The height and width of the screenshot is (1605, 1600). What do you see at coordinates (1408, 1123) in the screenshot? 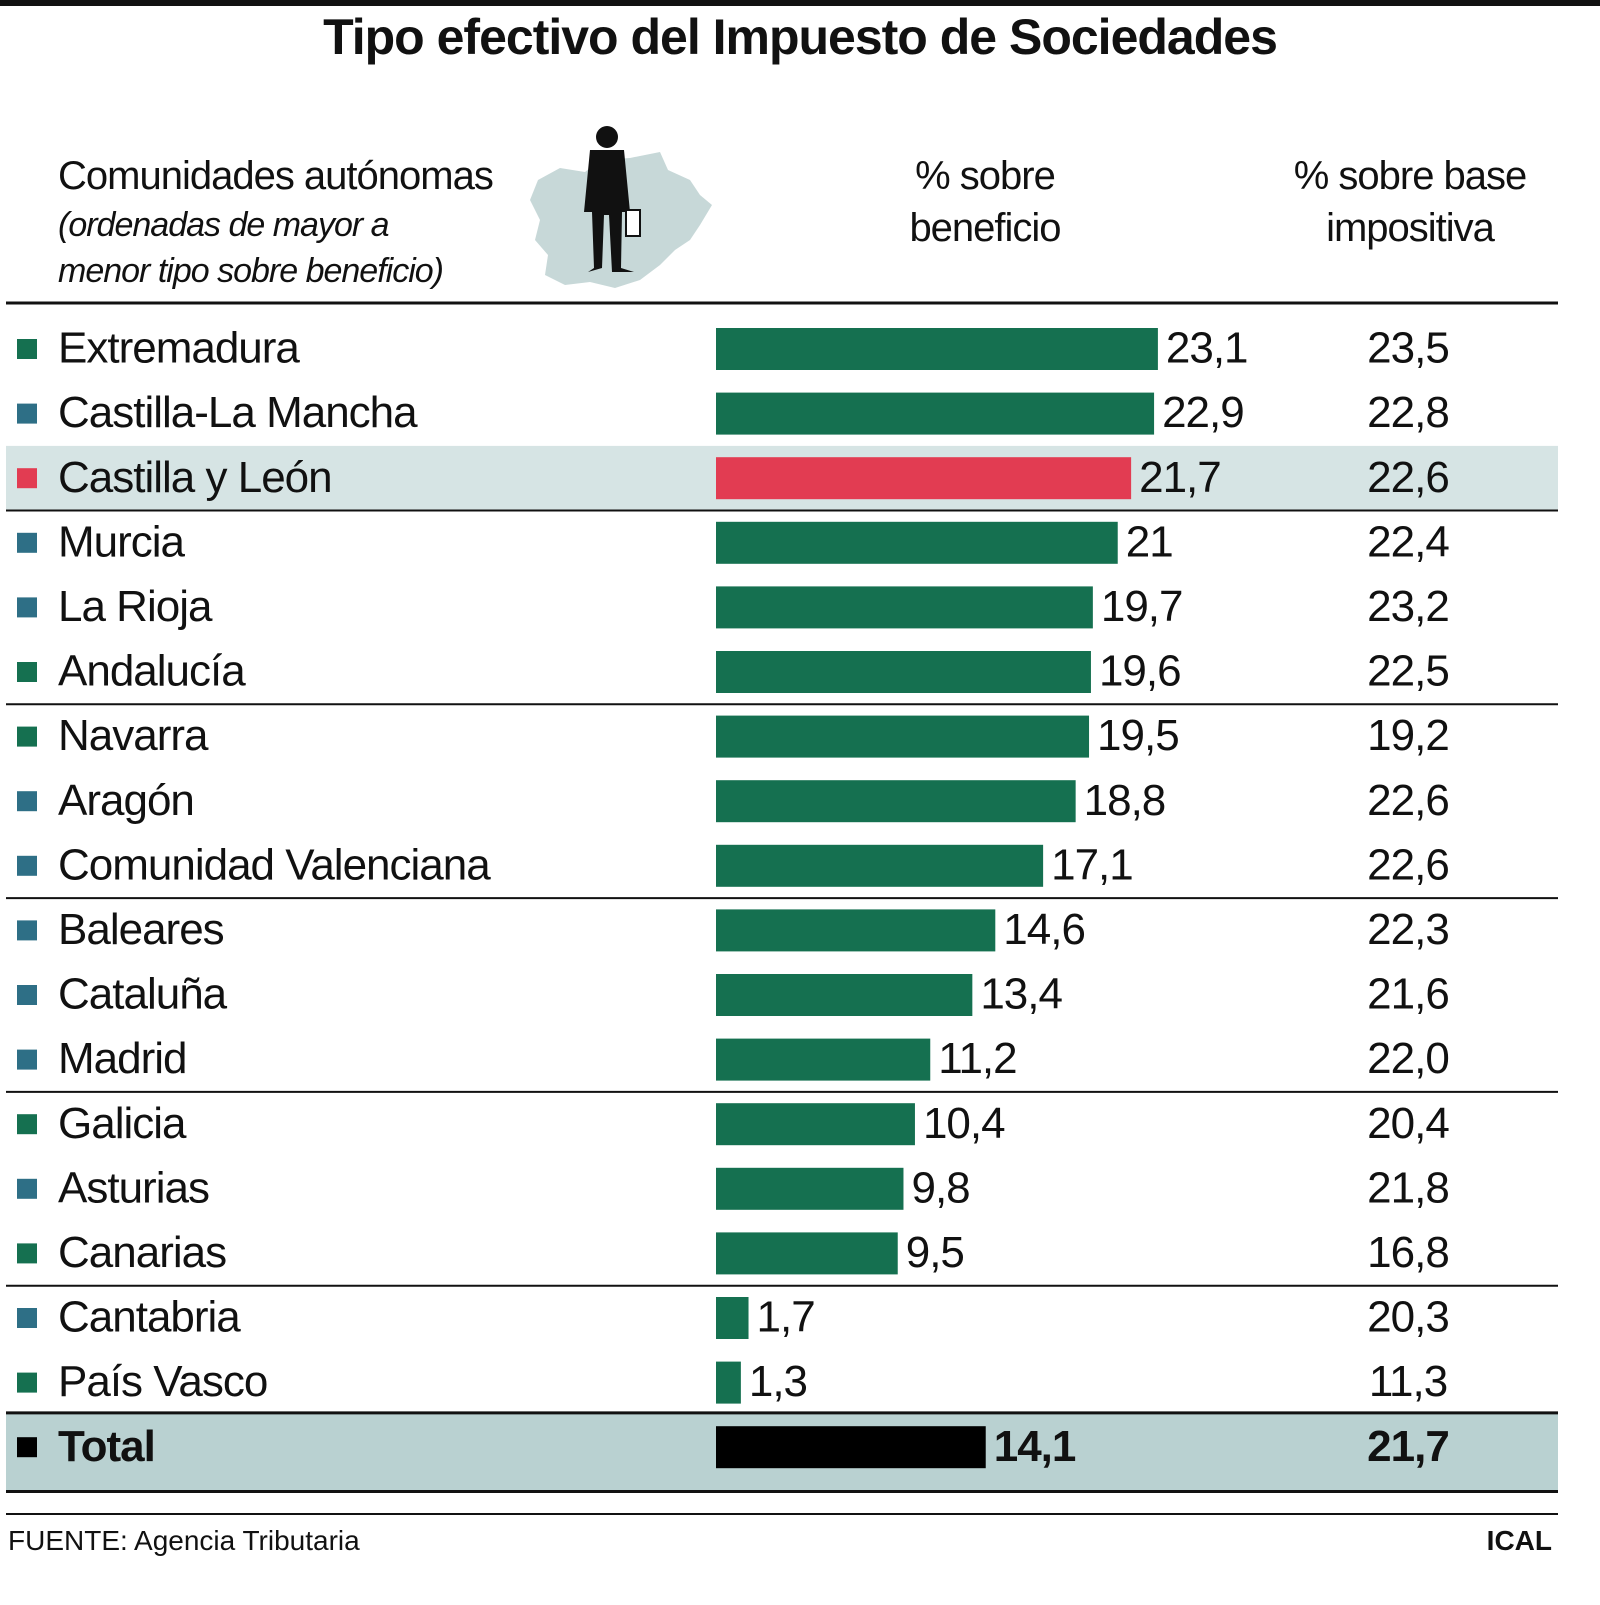
I see `base-value: 20,4` at bounding box center [1408, 1123].